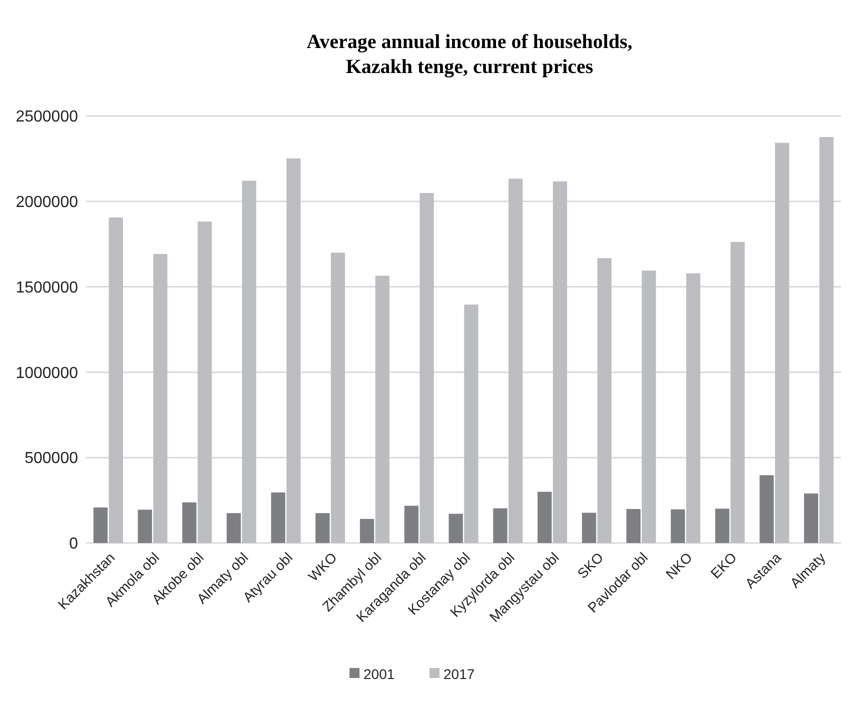 The image size is (859, 707). I want to click on y-tick-label: 1500000, so click(47, 287).